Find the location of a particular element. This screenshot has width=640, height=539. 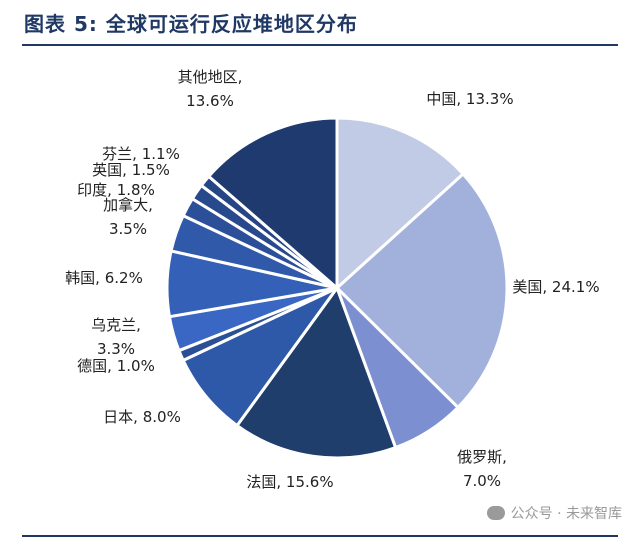

slice-label-9: 加拿大, 3.5% is located at coordinates (128, 217).